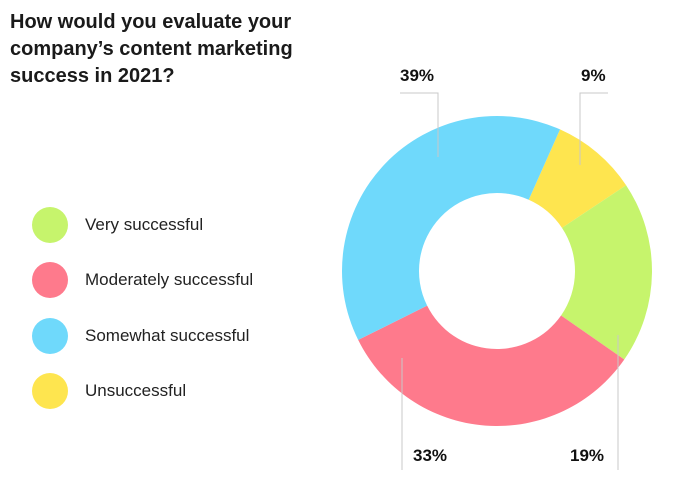  I want to click on legend-item: Very successful, so click(142, 225).